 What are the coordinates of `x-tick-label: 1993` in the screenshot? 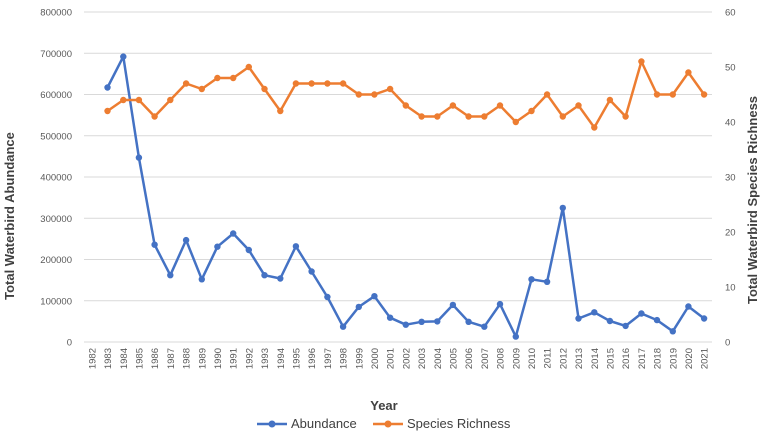 It's located at (265, 358).